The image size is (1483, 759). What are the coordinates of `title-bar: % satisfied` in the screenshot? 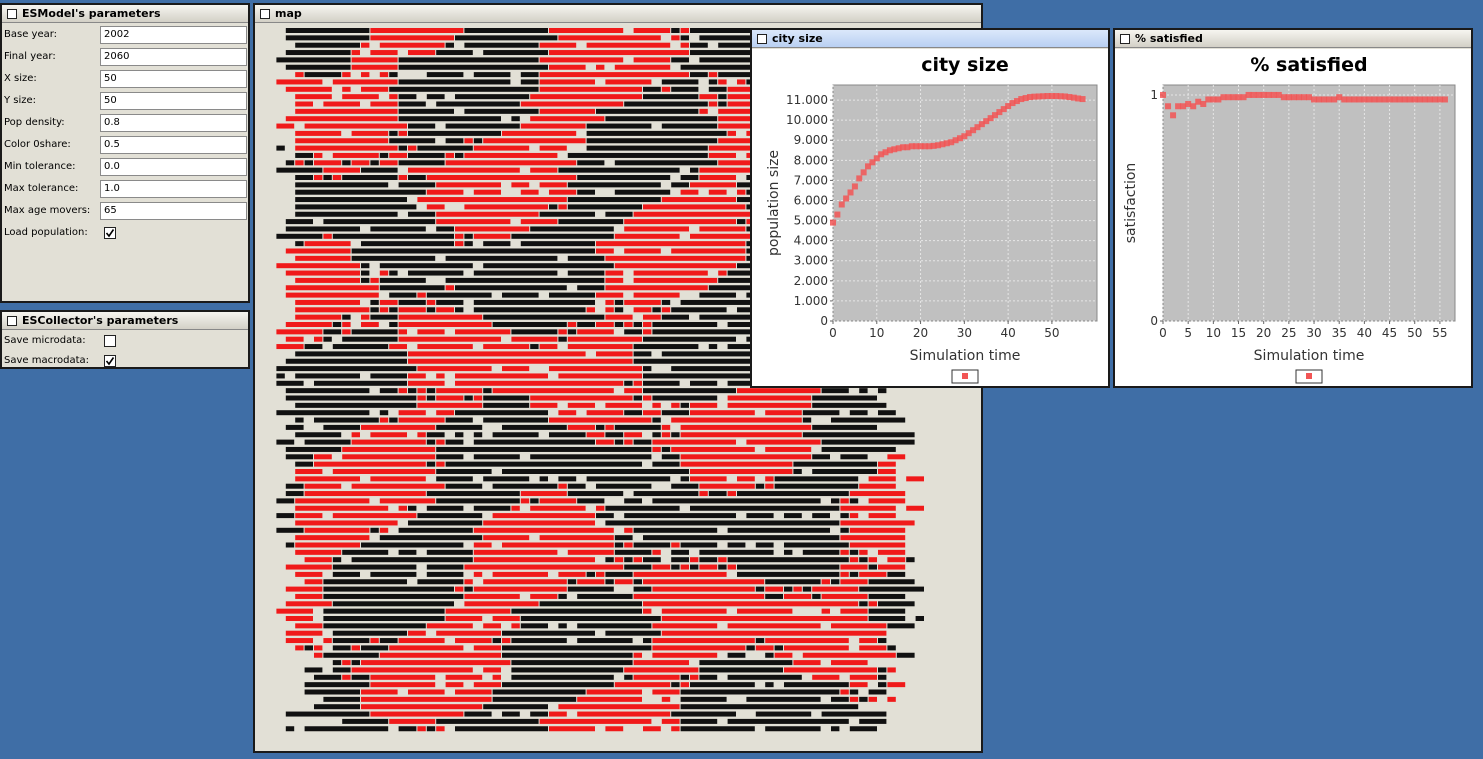 It's located at (1293, 39).